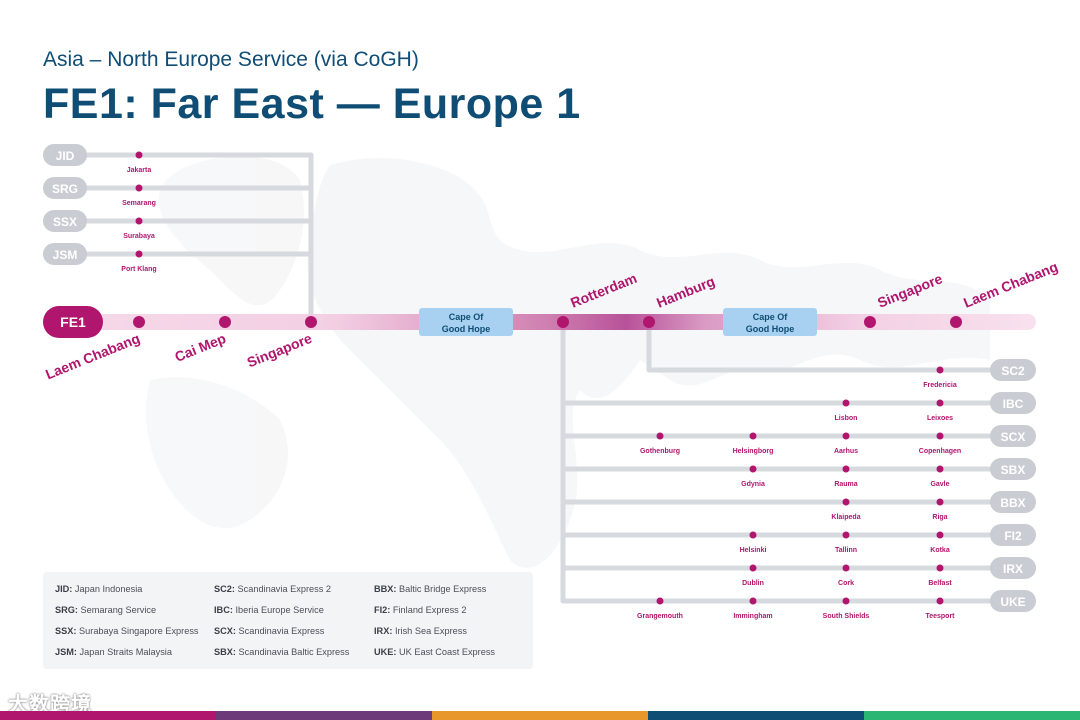 This screenshot has width=1080, height=720. What do you see at coordinates (65, 222) in the screenshot?
I see `service-code: SSX` at bounding box center [65, 222].